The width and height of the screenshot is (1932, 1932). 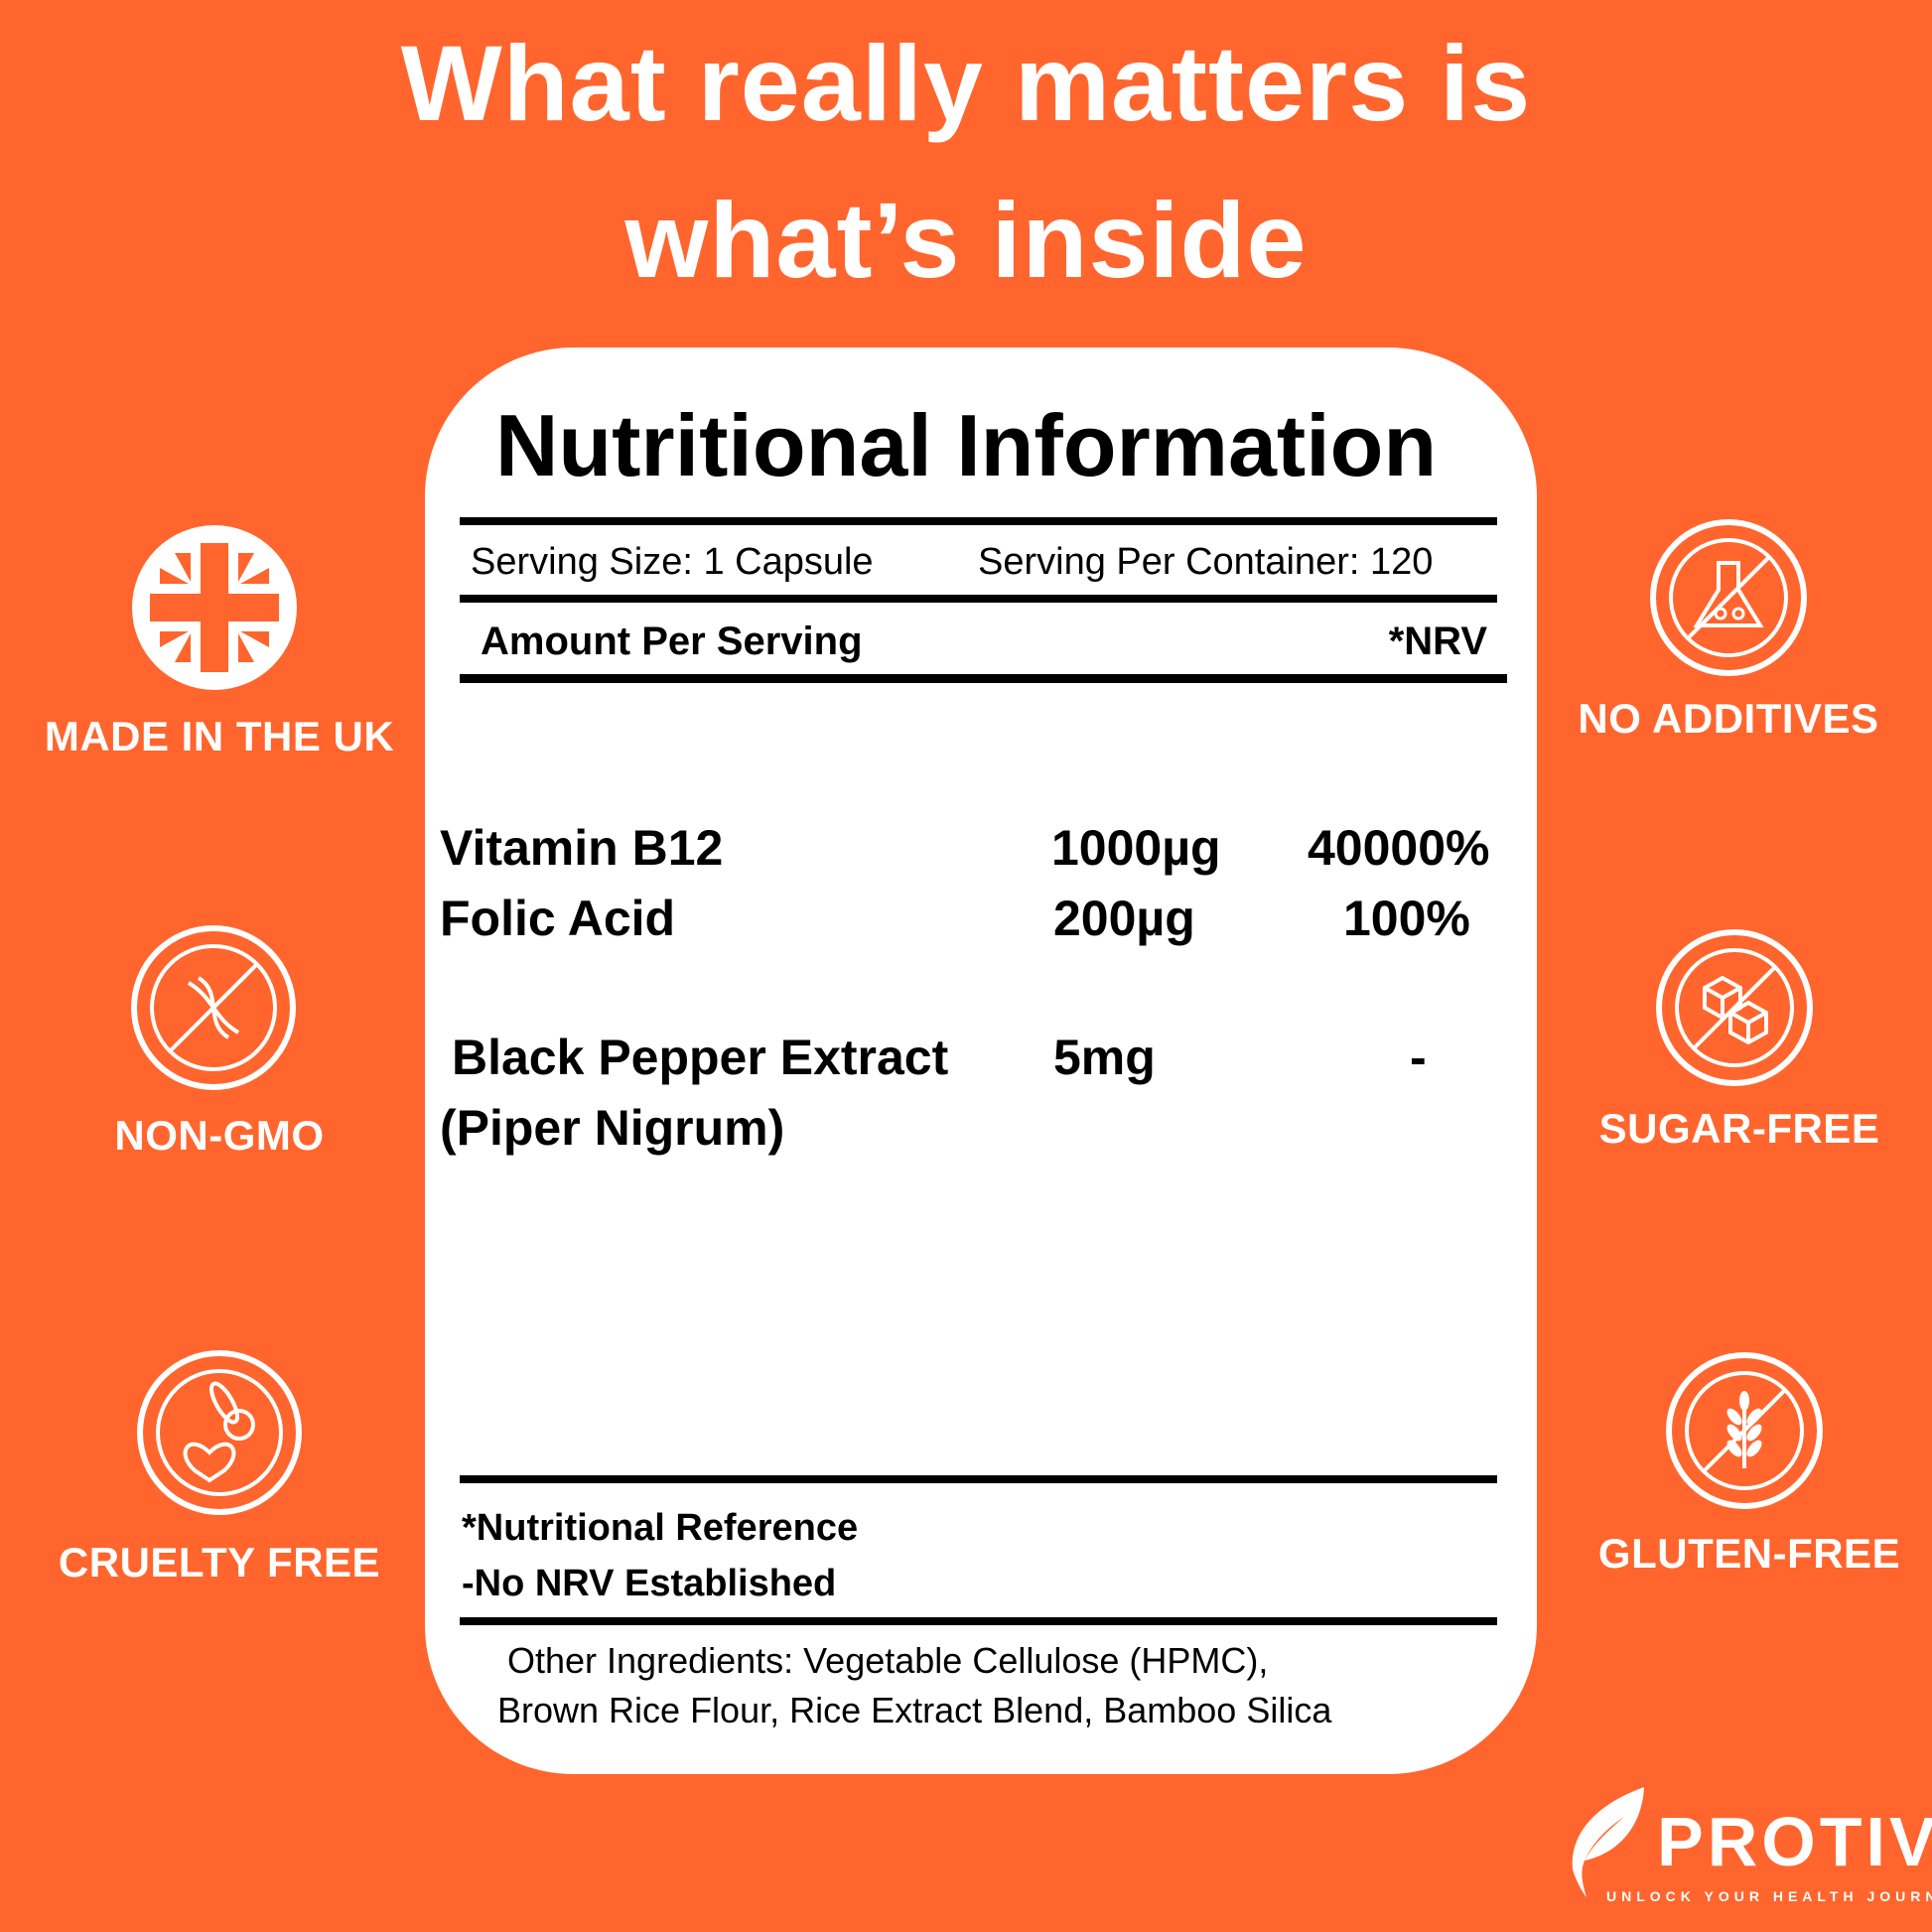 I want to click on footnote-no-nrv: -No NRV Established, so click(x=650, y=1584).